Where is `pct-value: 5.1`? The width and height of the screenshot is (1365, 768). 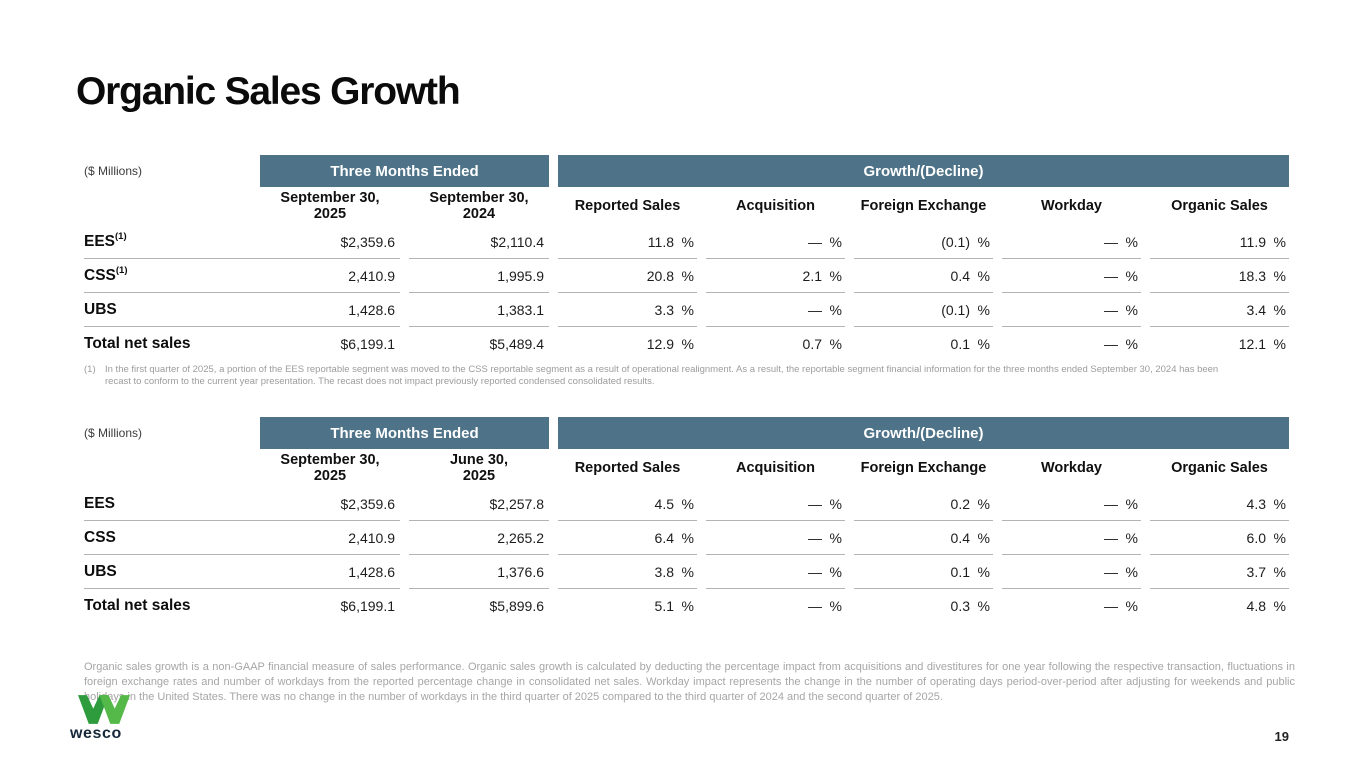 pct-value: 5.1 is located at coordinates (664, 606).